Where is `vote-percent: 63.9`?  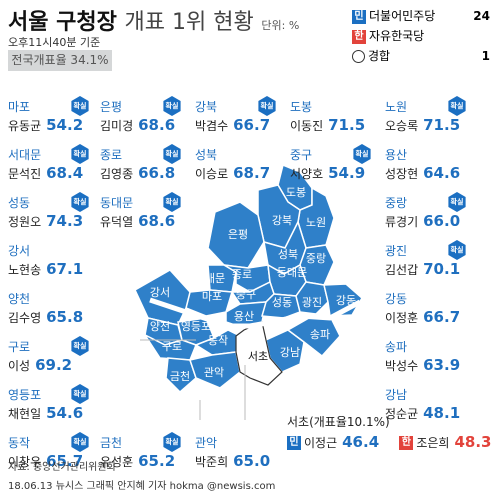 vote-percent: 63.9 is located at coordinates (442, 365).